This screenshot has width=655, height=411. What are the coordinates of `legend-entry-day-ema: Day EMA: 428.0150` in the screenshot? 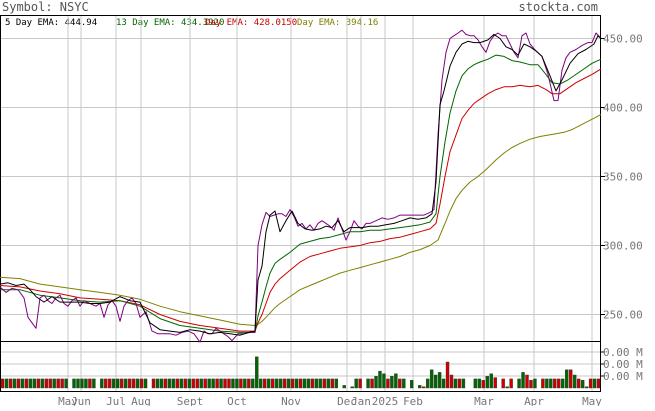 It's located at (251, 23).